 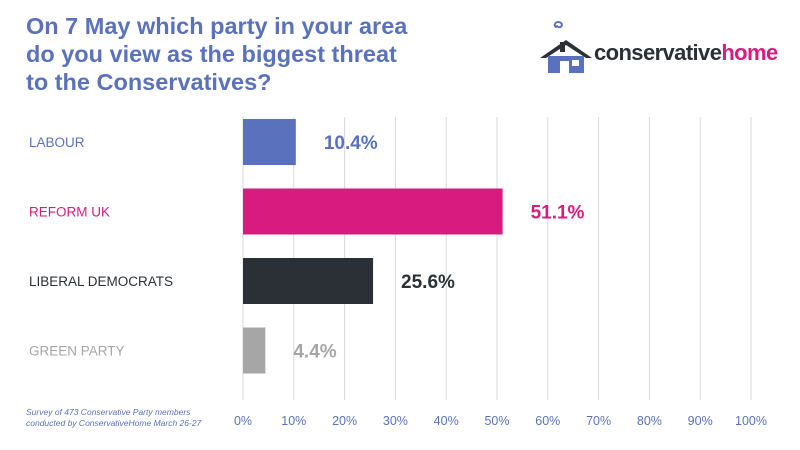 I want to click on x-tick-label: 100%, so click(x=751, y=421).